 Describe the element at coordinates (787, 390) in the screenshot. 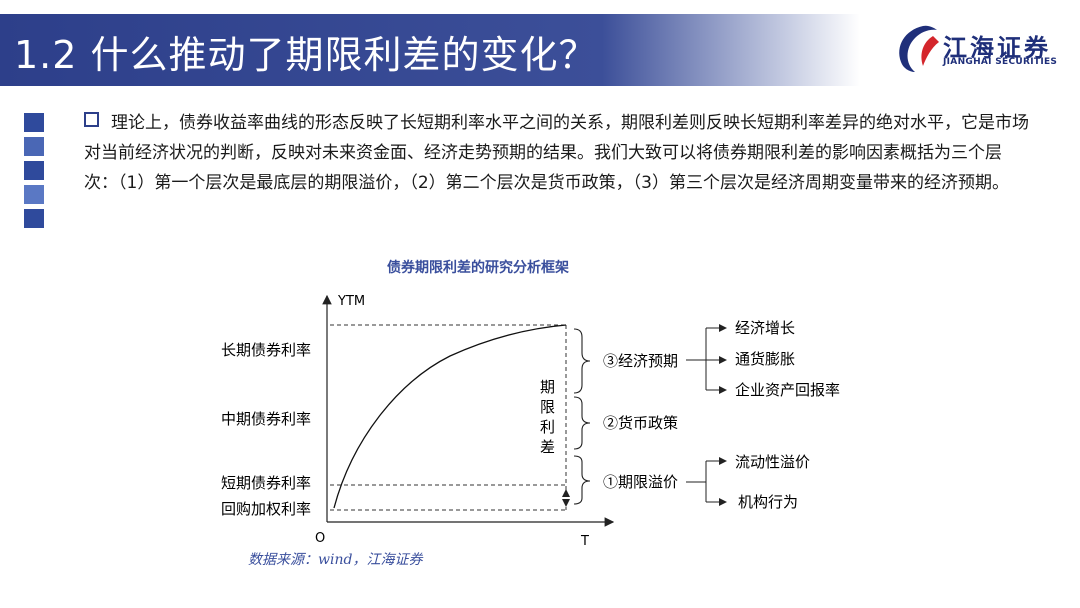

I see `econ-item: 企业资产回报率` at that location.